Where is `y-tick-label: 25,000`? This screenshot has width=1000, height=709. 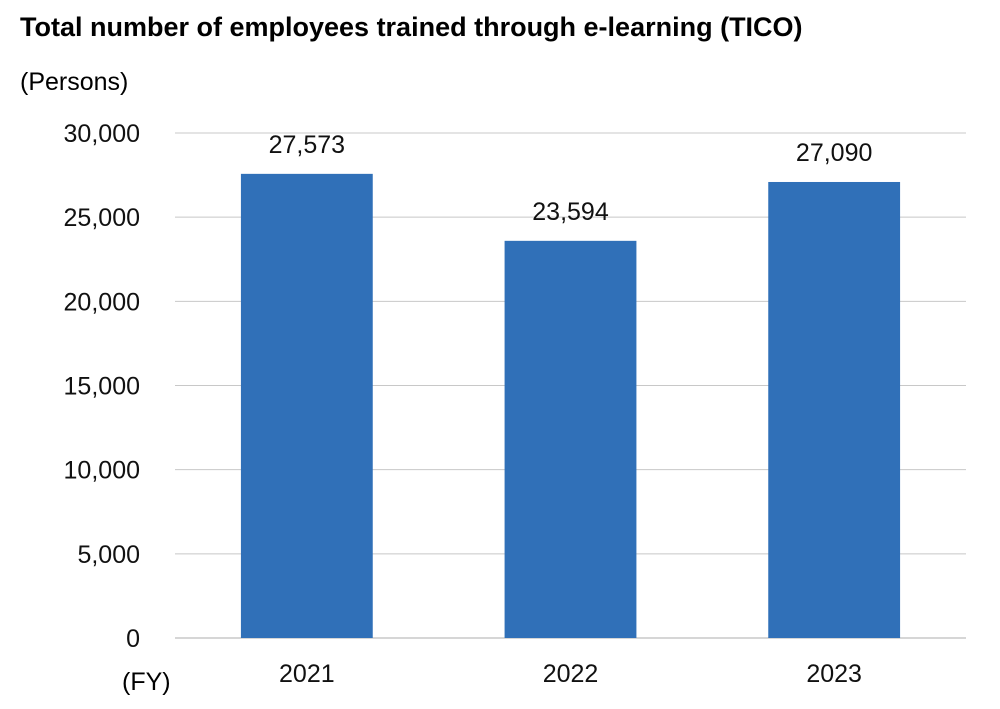
y-tick-label: 25,000 is located at coordinates (102, 218).